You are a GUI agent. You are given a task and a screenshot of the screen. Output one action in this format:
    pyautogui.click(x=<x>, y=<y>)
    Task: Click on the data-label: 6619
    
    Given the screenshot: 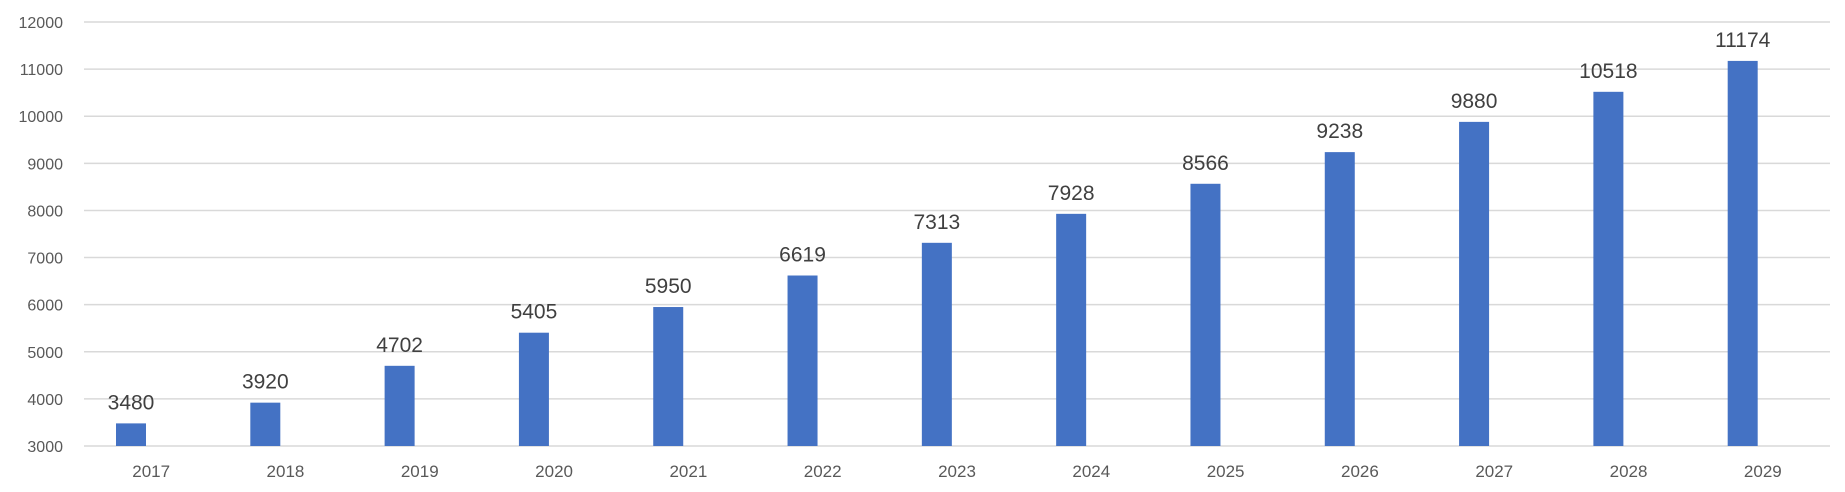 What is the action you would take?
    pyautogui.click(x=802, y=255)
    